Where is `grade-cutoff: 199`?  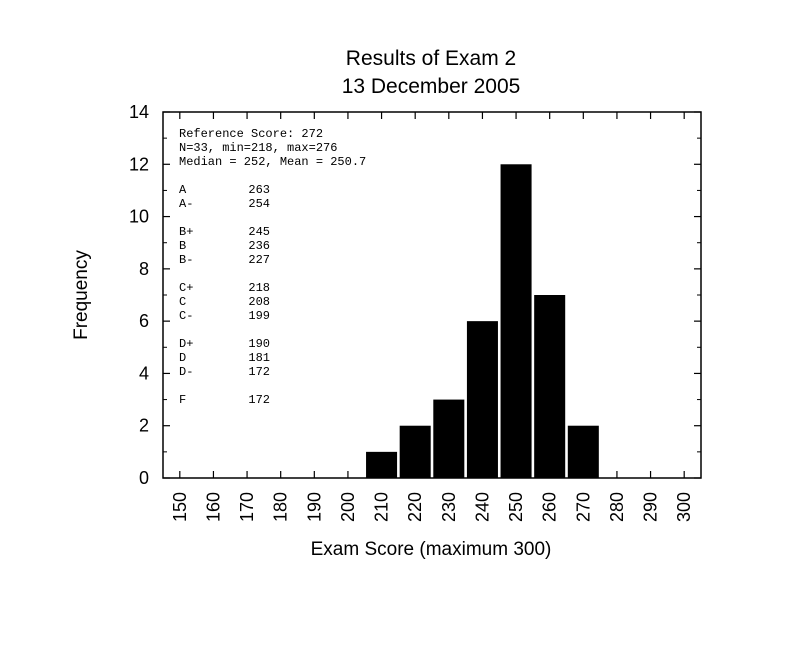 grade-cutoff: 199 is located at coordinates (259, 316).